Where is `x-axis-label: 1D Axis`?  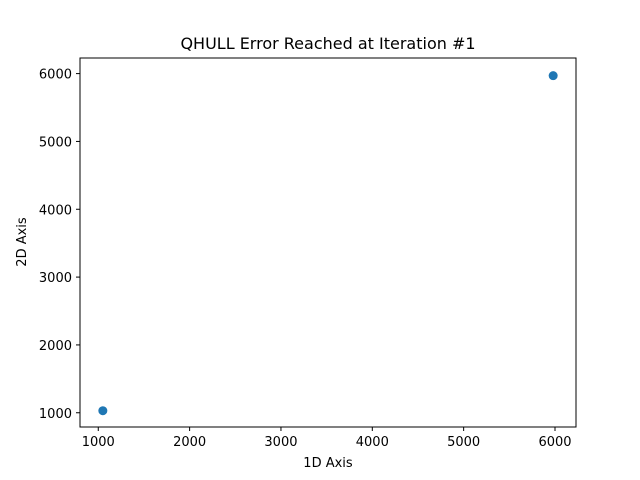 x-axis-label: 1D Axis is located at coordinates (328, 463).